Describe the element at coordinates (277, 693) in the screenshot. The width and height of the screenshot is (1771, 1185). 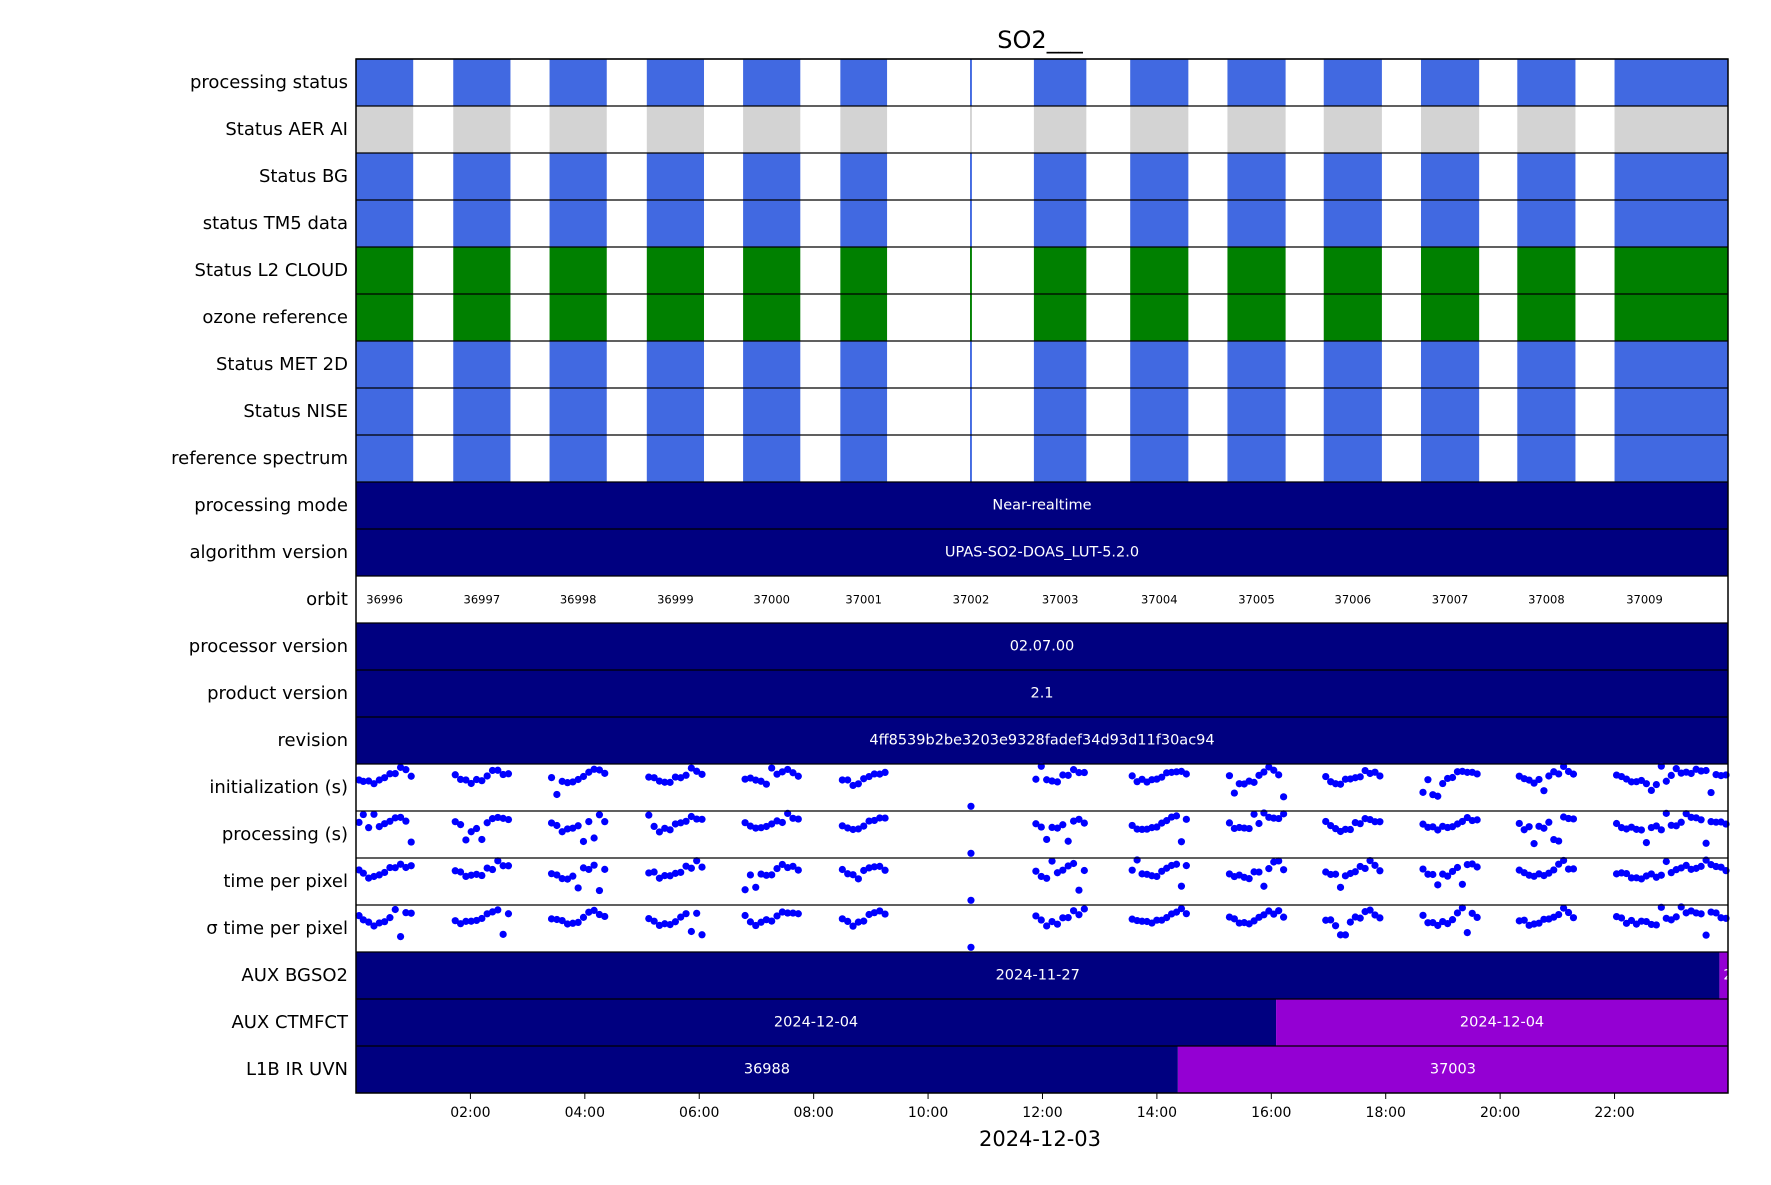
I see `row-label: product version` at that location.